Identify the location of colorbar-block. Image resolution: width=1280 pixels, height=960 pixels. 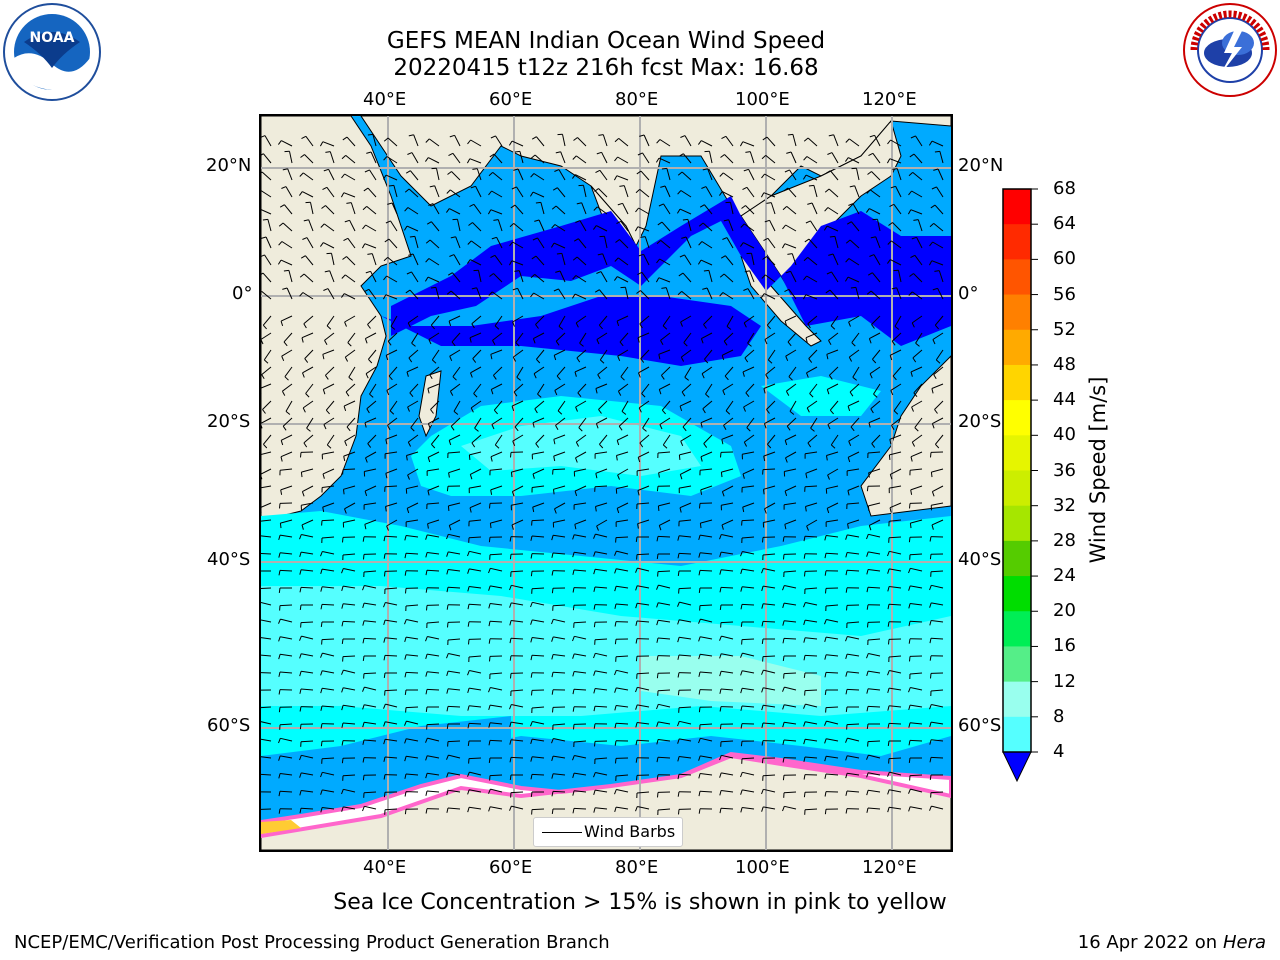
(1017, 664).